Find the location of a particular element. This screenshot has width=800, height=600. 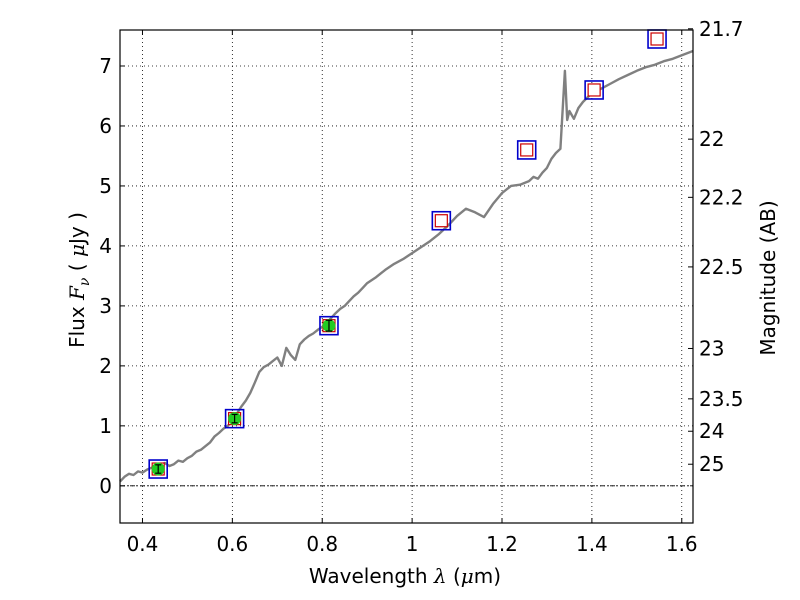

y2-tick-label: 21.7 is located at coordinates (721, 29).